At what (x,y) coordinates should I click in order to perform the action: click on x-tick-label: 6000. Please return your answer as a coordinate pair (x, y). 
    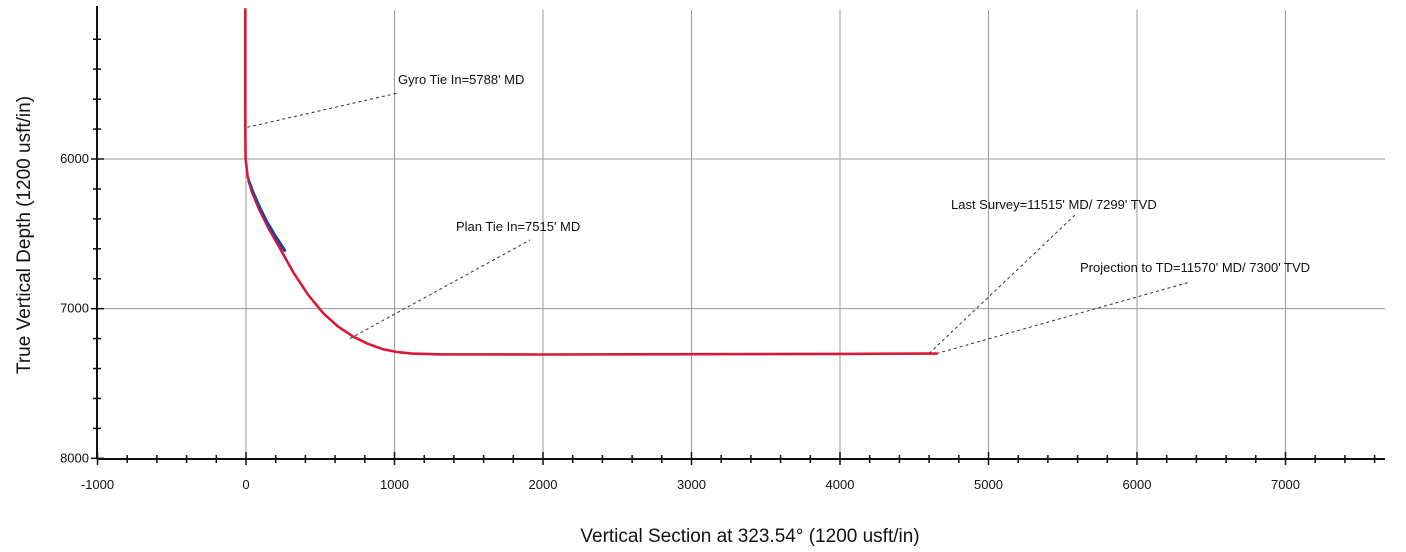
    Looking at the image, I should click on (1137, 484).